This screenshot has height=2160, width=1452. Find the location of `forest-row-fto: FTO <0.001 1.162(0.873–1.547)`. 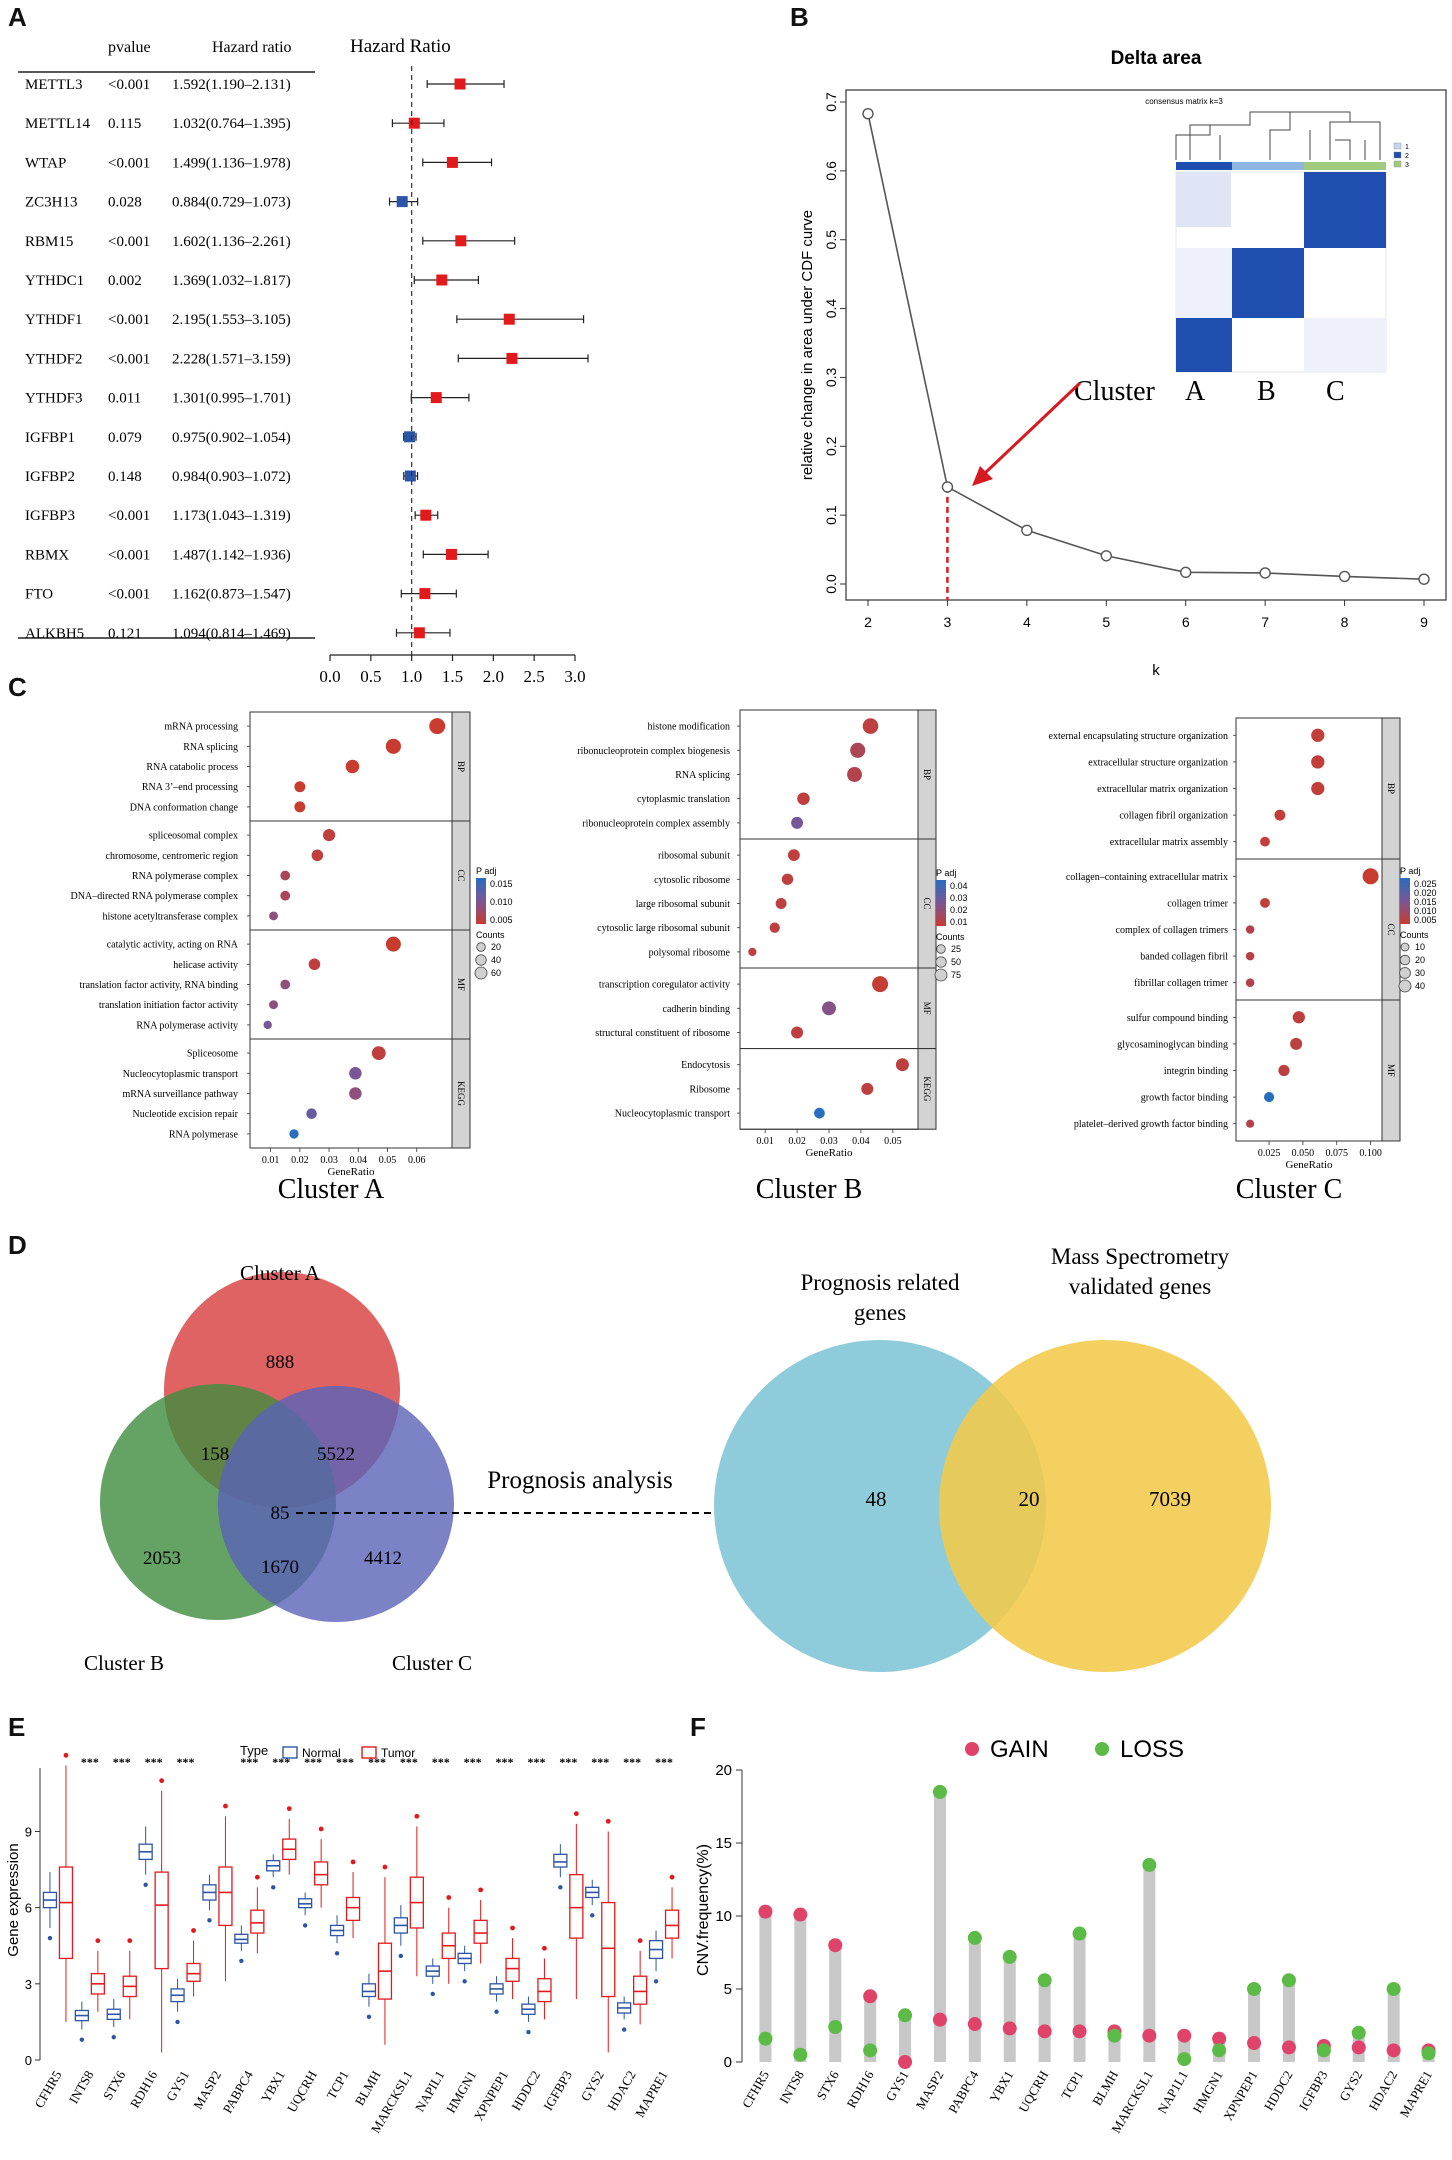

forest-row-fto: FTO <0.001 1.162(0.873–1.547) is located at coordinates (241, 595).